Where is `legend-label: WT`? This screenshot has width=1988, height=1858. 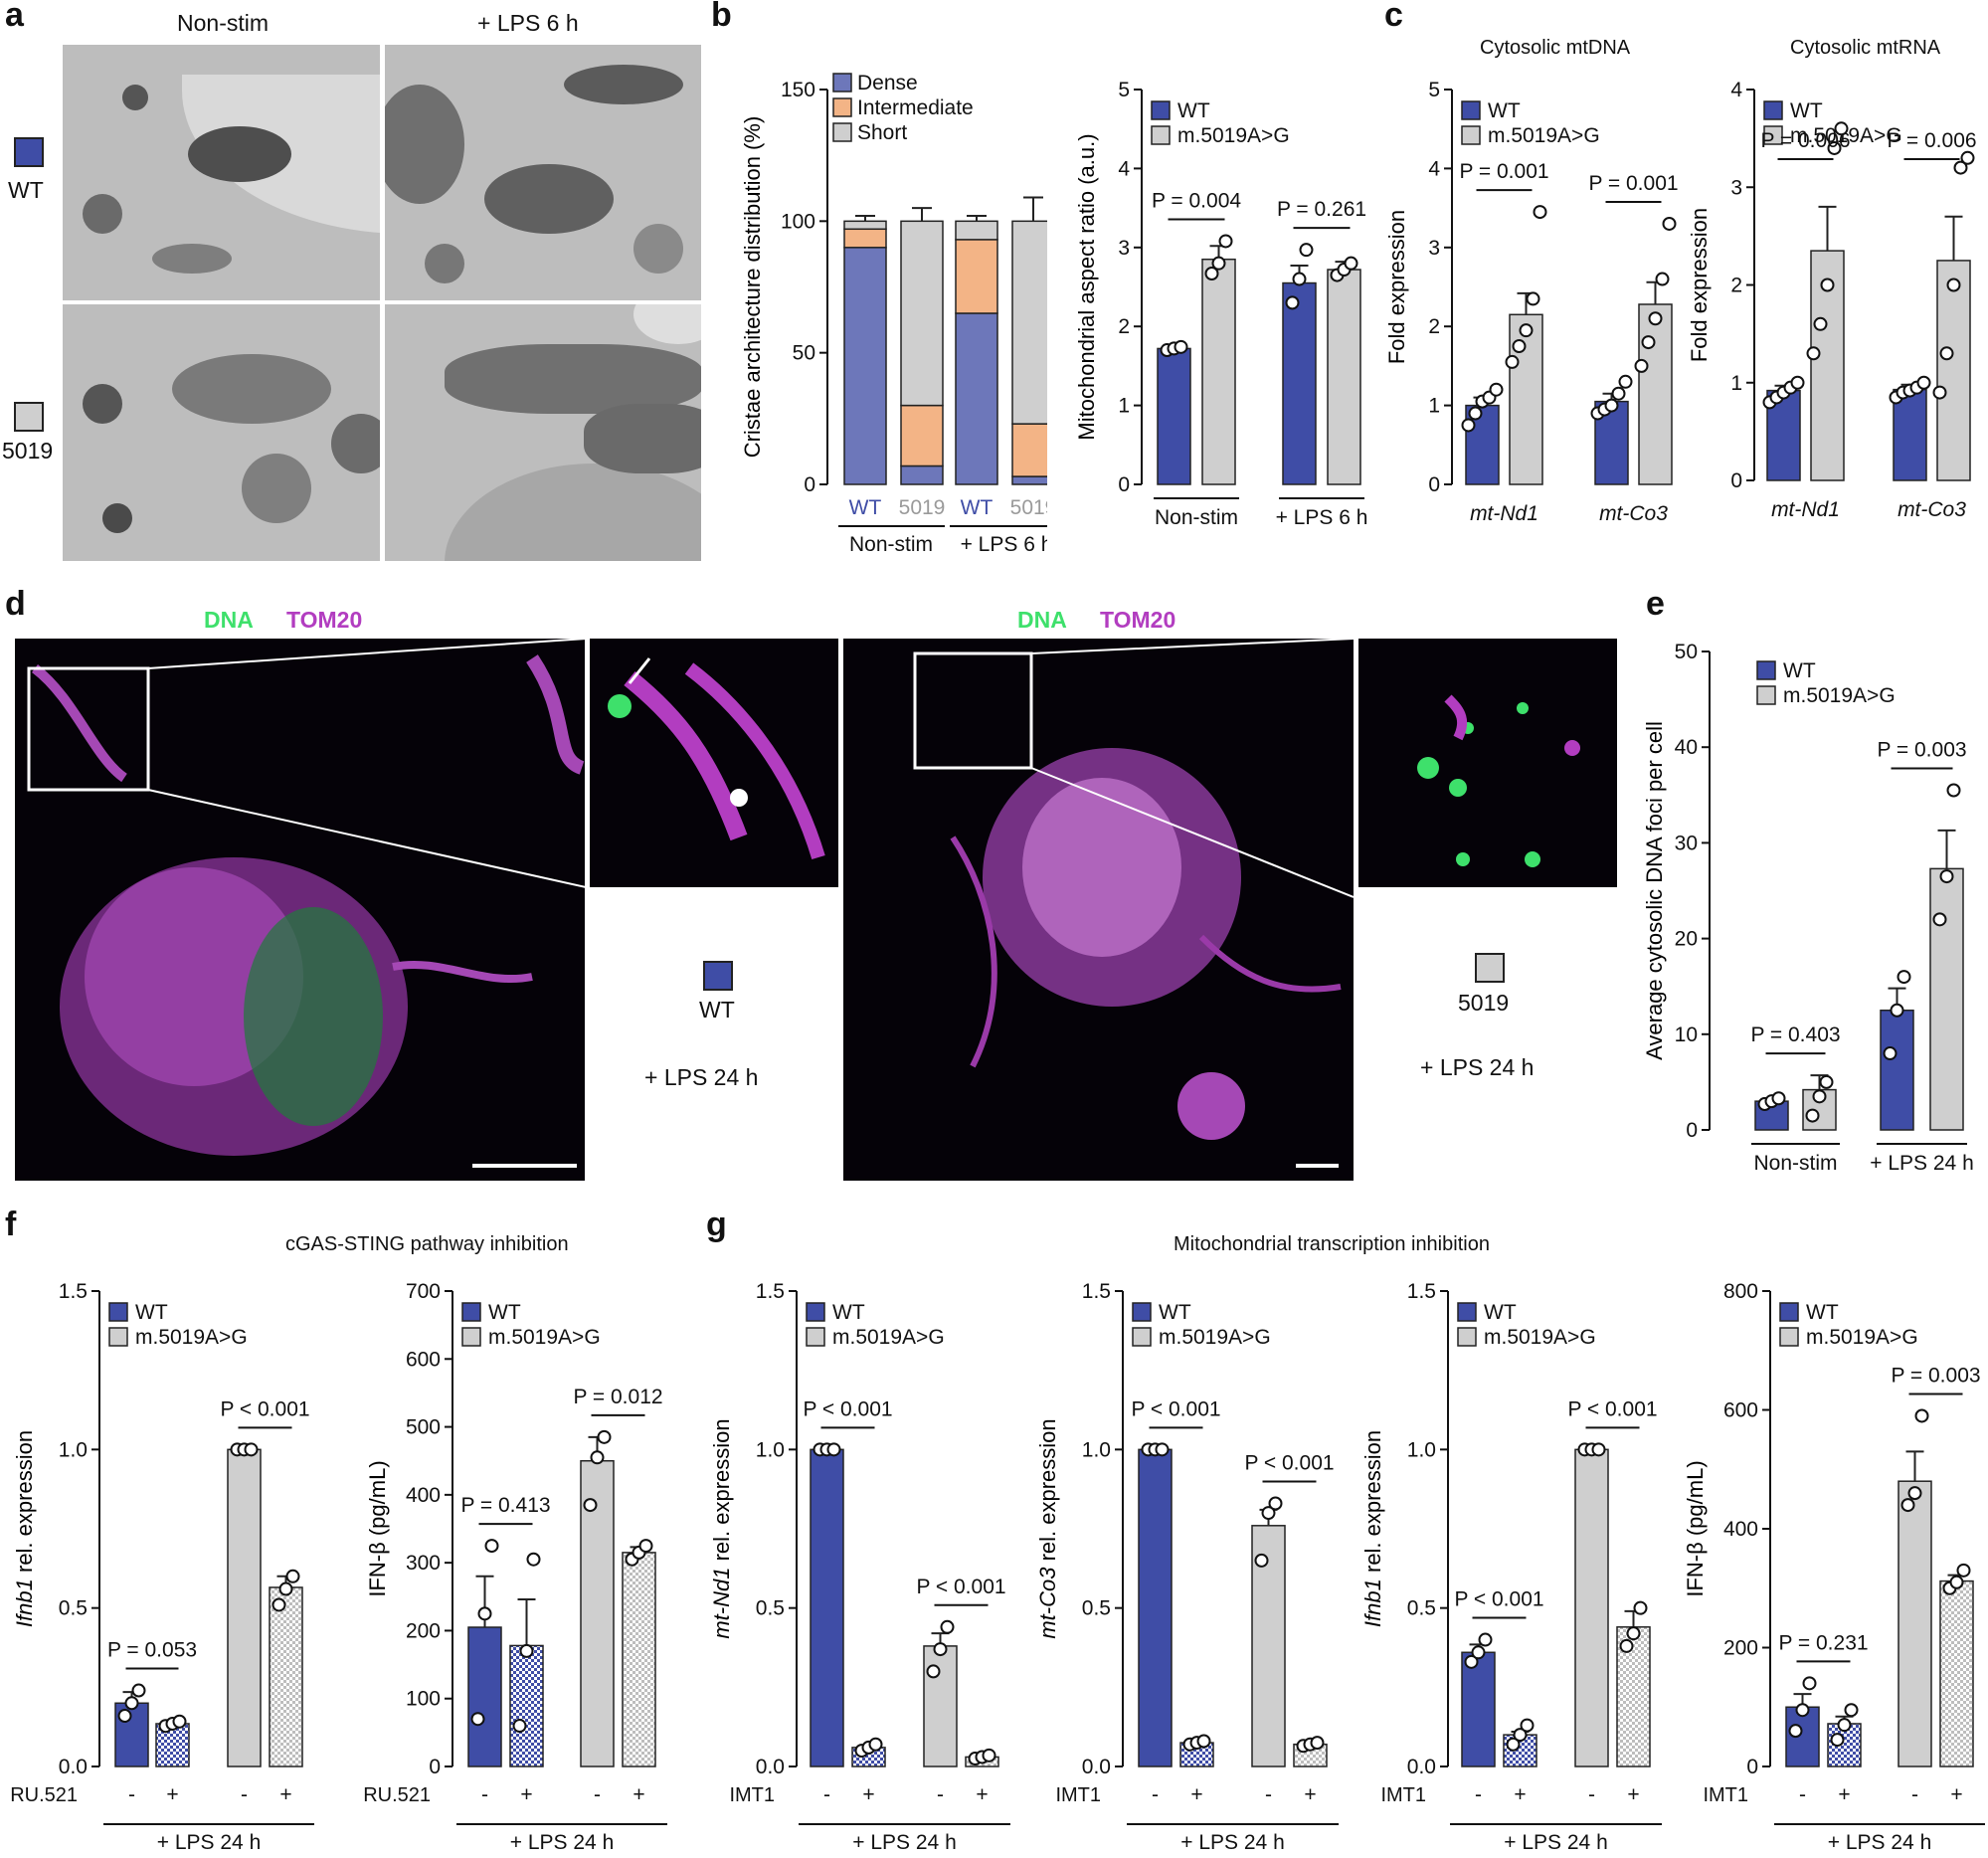
legend-label: WT is located at coordinates (1822, 1312).